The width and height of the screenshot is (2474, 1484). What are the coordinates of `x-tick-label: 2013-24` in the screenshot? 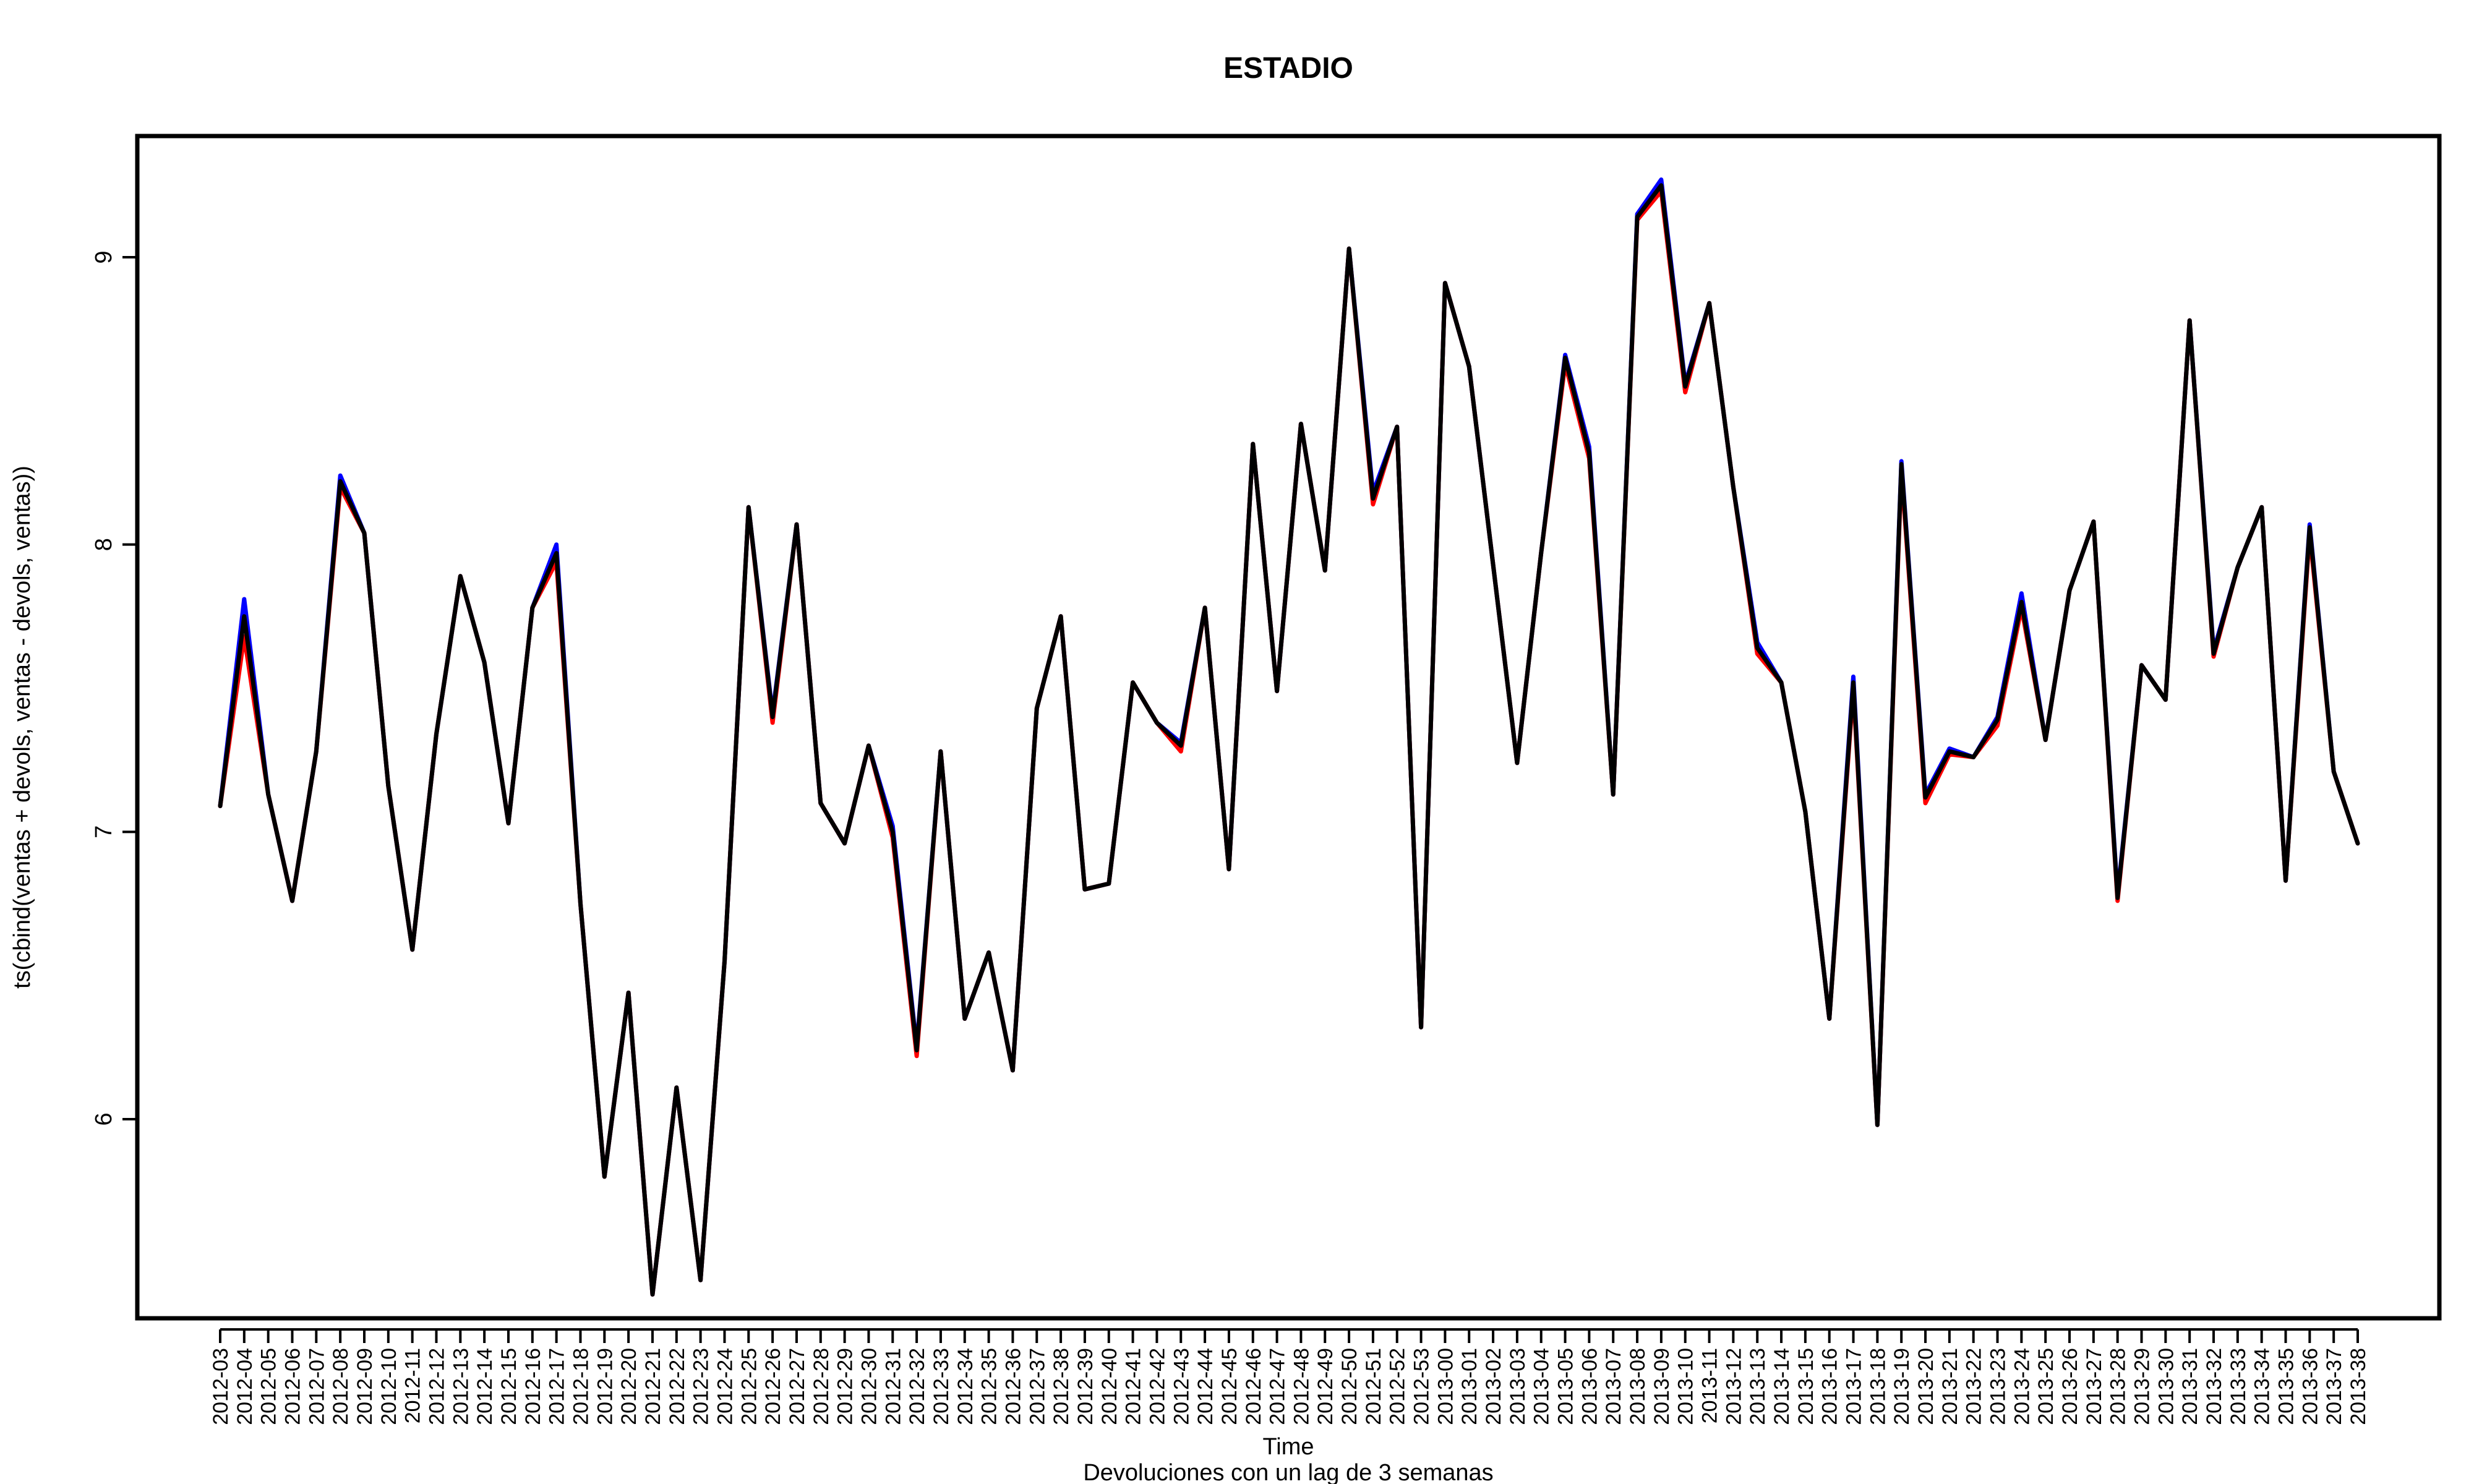 It's located at (2022, 1386).